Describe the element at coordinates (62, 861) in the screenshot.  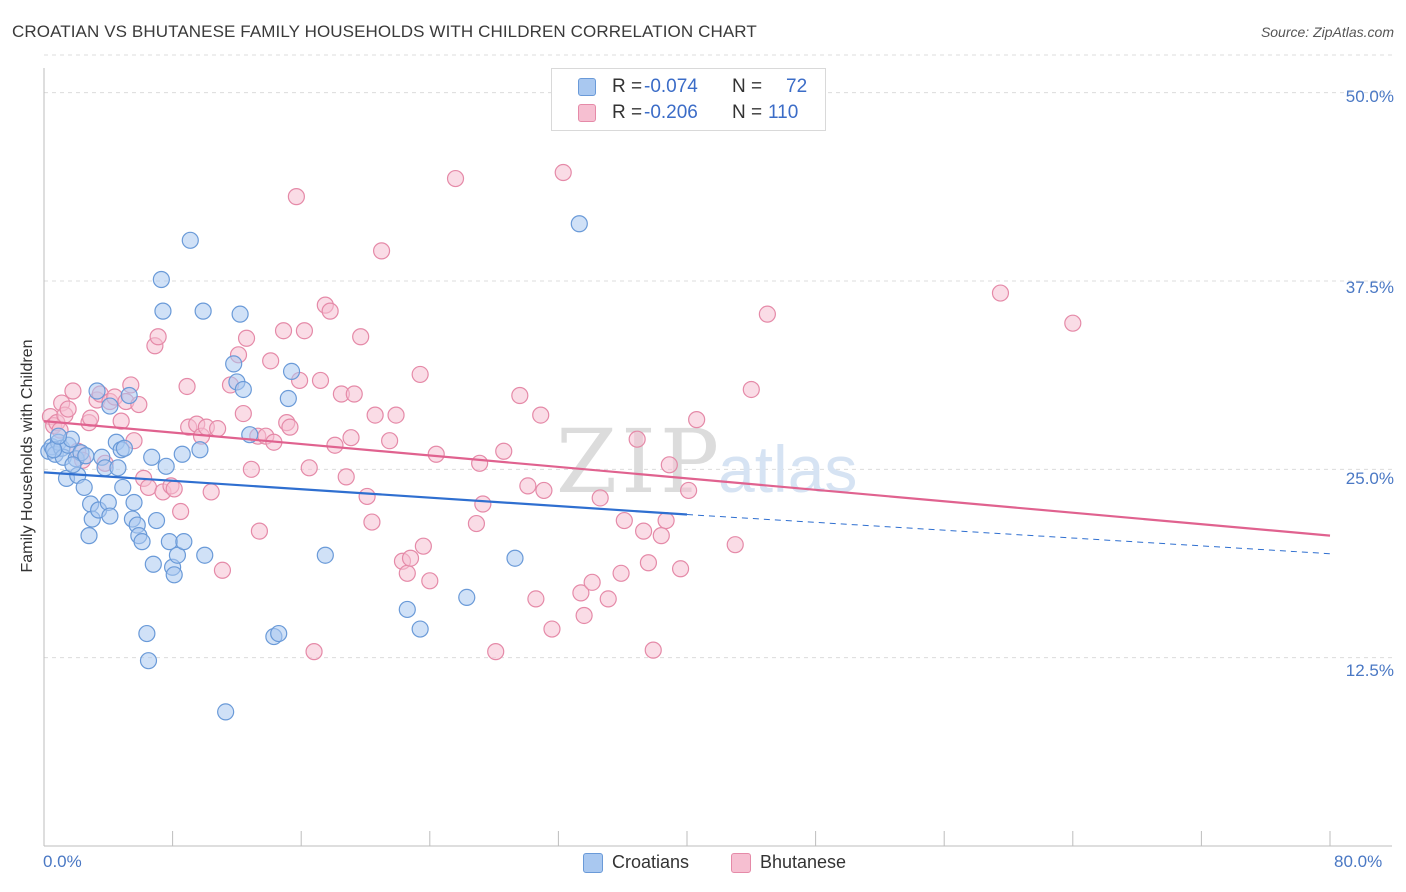
I see `x-tick-label-min: 0.0%` at that location.